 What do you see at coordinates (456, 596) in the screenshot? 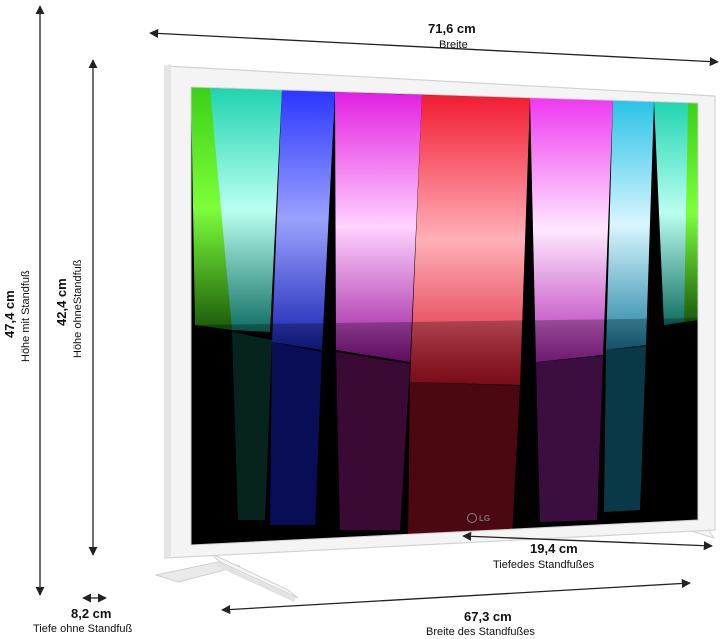
I see `stand-width-arrow` at bounding box center [456, 596].